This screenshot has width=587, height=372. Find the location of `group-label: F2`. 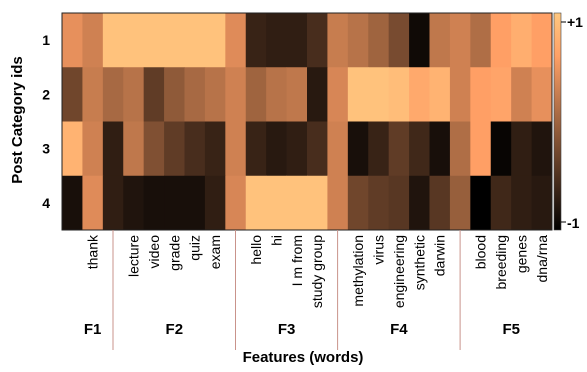

group-label: F2 is located at coordinates (175, 329).